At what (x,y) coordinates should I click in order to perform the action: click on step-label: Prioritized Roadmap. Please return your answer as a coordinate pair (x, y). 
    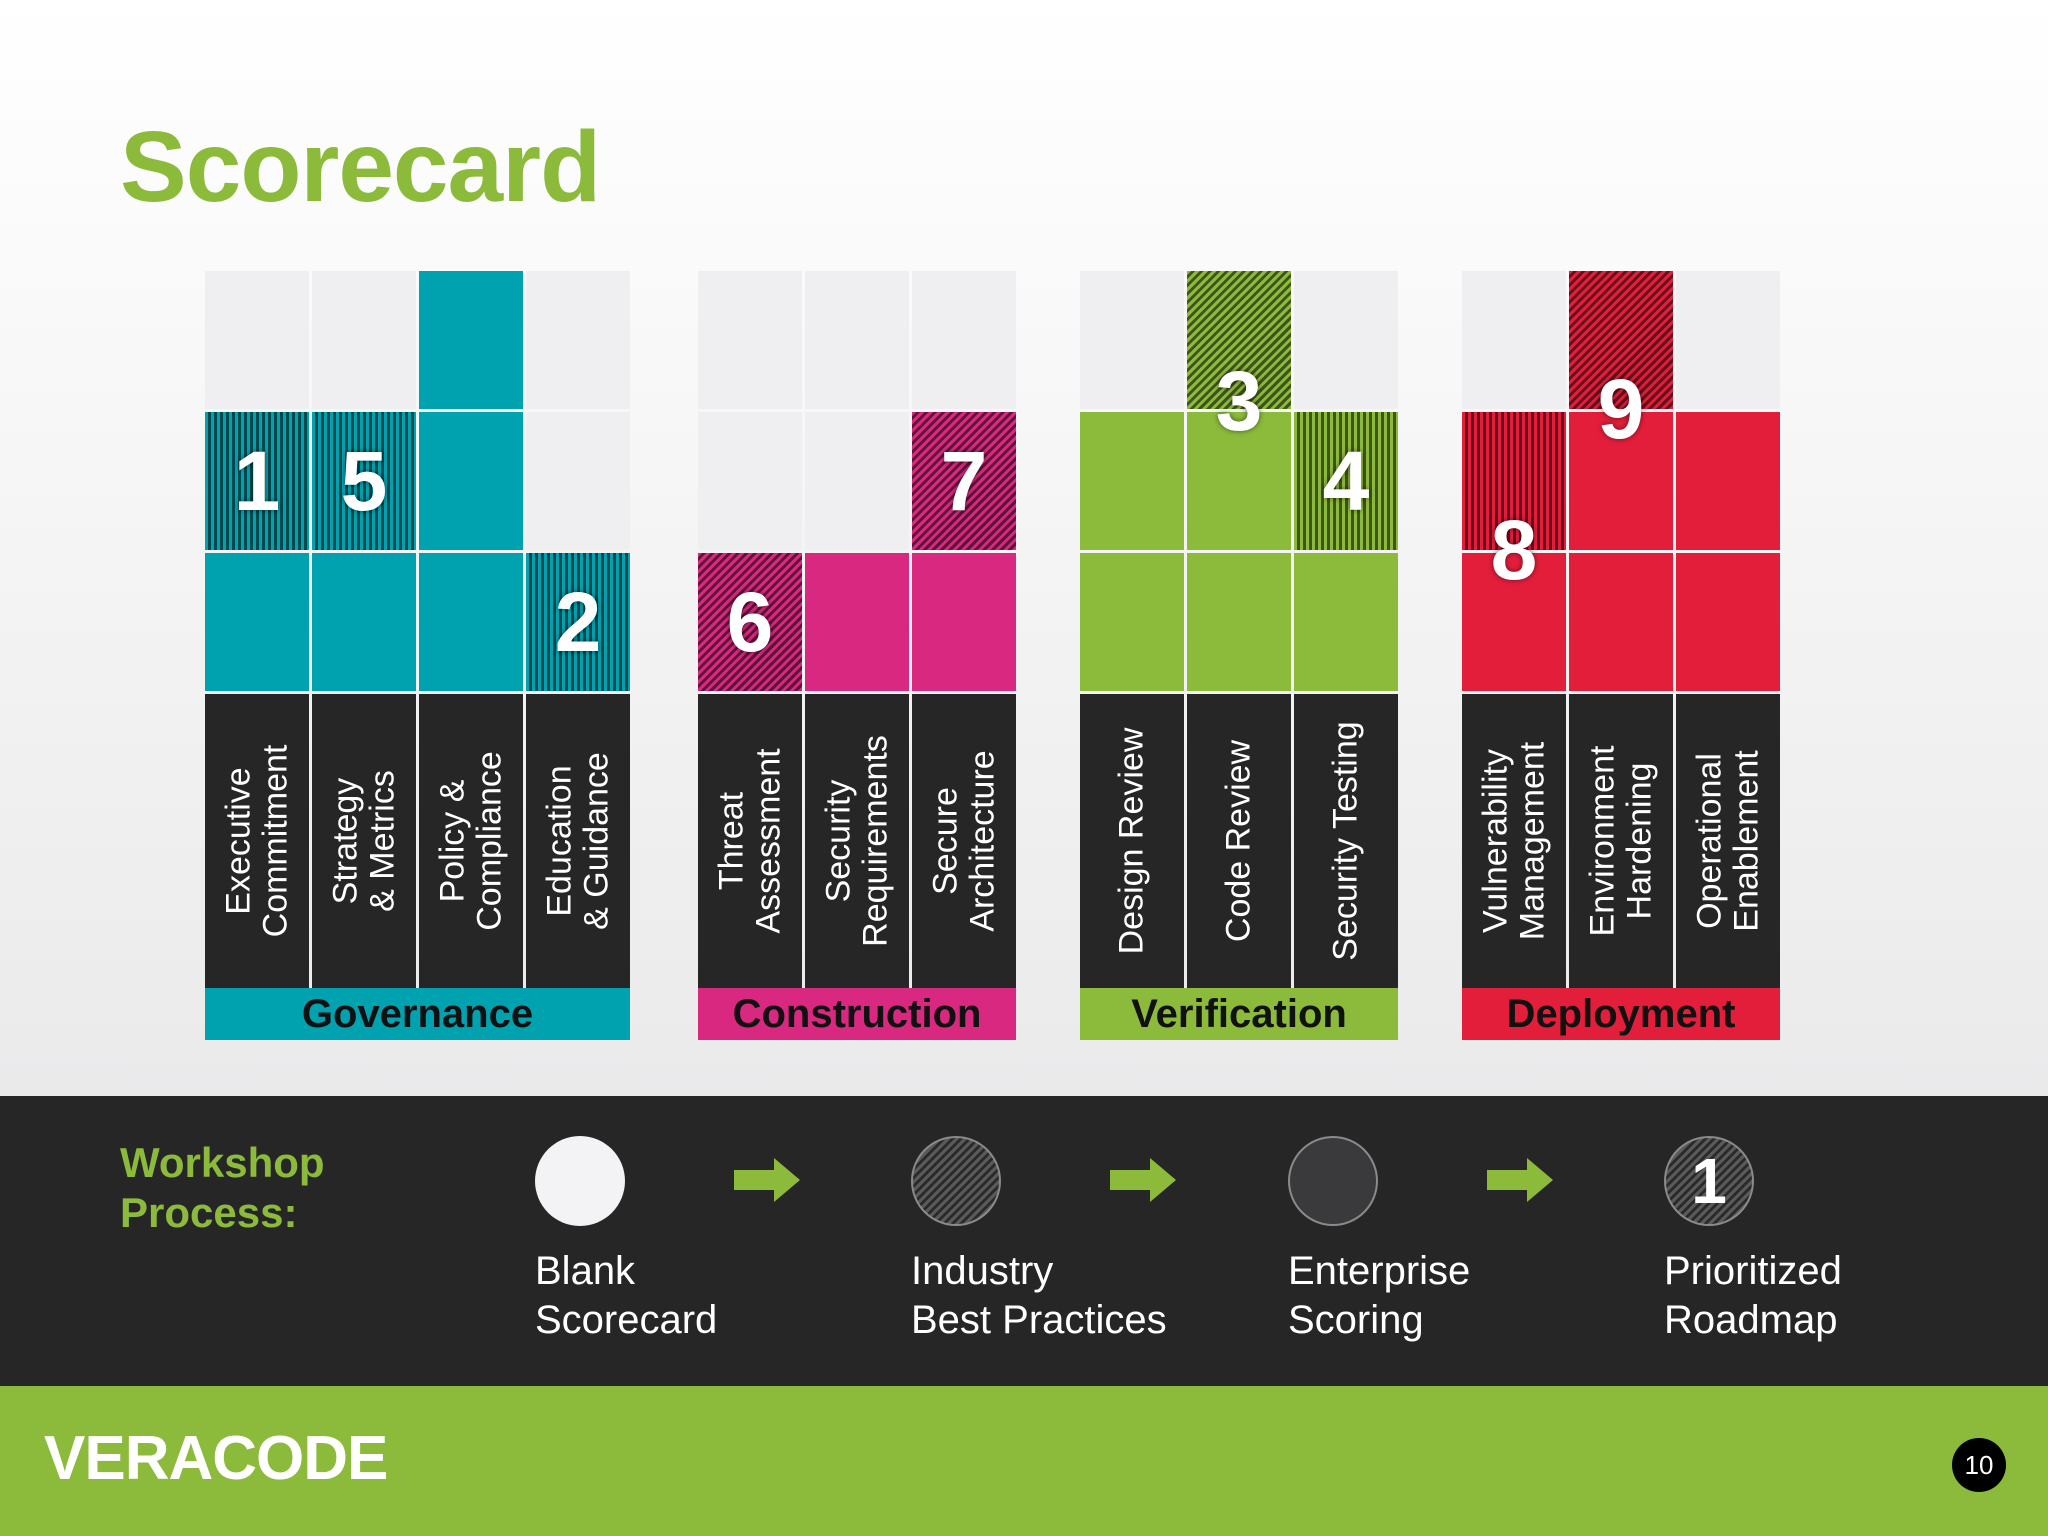
    Looking at the image, I should click on (1753, 1295).